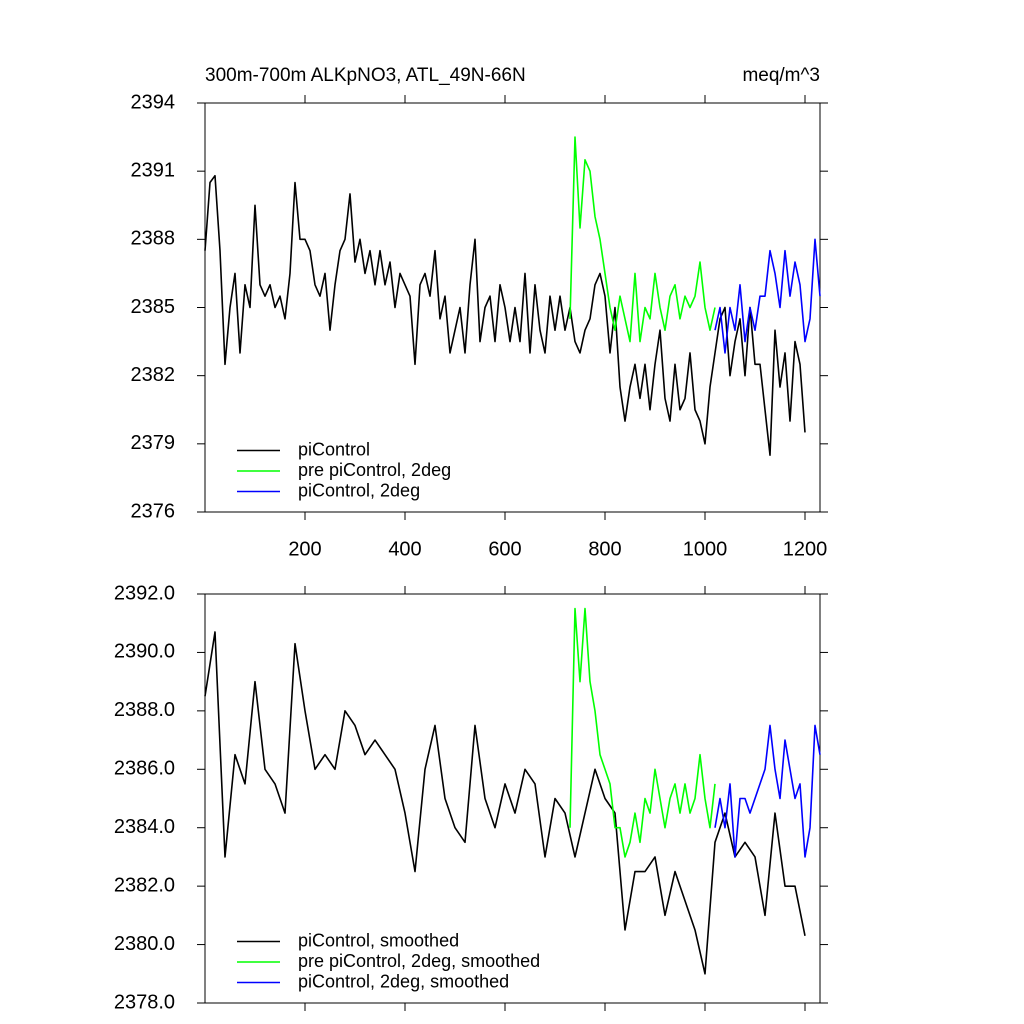  What do you see at coordinates (144, 769) in the screenshot?
I see `y-tick-label: 2386.0` at bounding box center [144, 769].